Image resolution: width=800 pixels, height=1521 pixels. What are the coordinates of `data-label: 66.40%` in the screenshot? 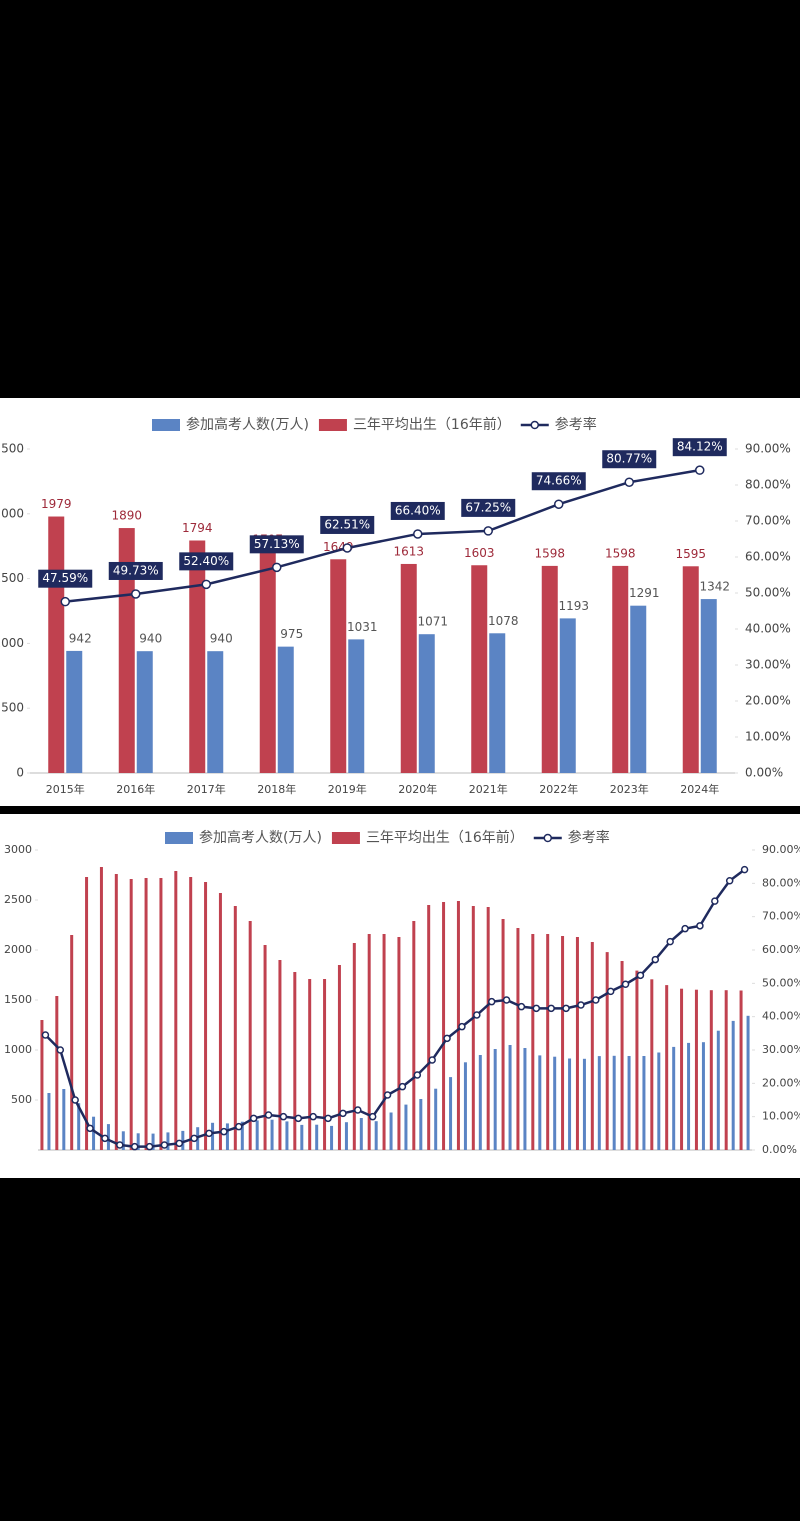 It's located at (418, 510).